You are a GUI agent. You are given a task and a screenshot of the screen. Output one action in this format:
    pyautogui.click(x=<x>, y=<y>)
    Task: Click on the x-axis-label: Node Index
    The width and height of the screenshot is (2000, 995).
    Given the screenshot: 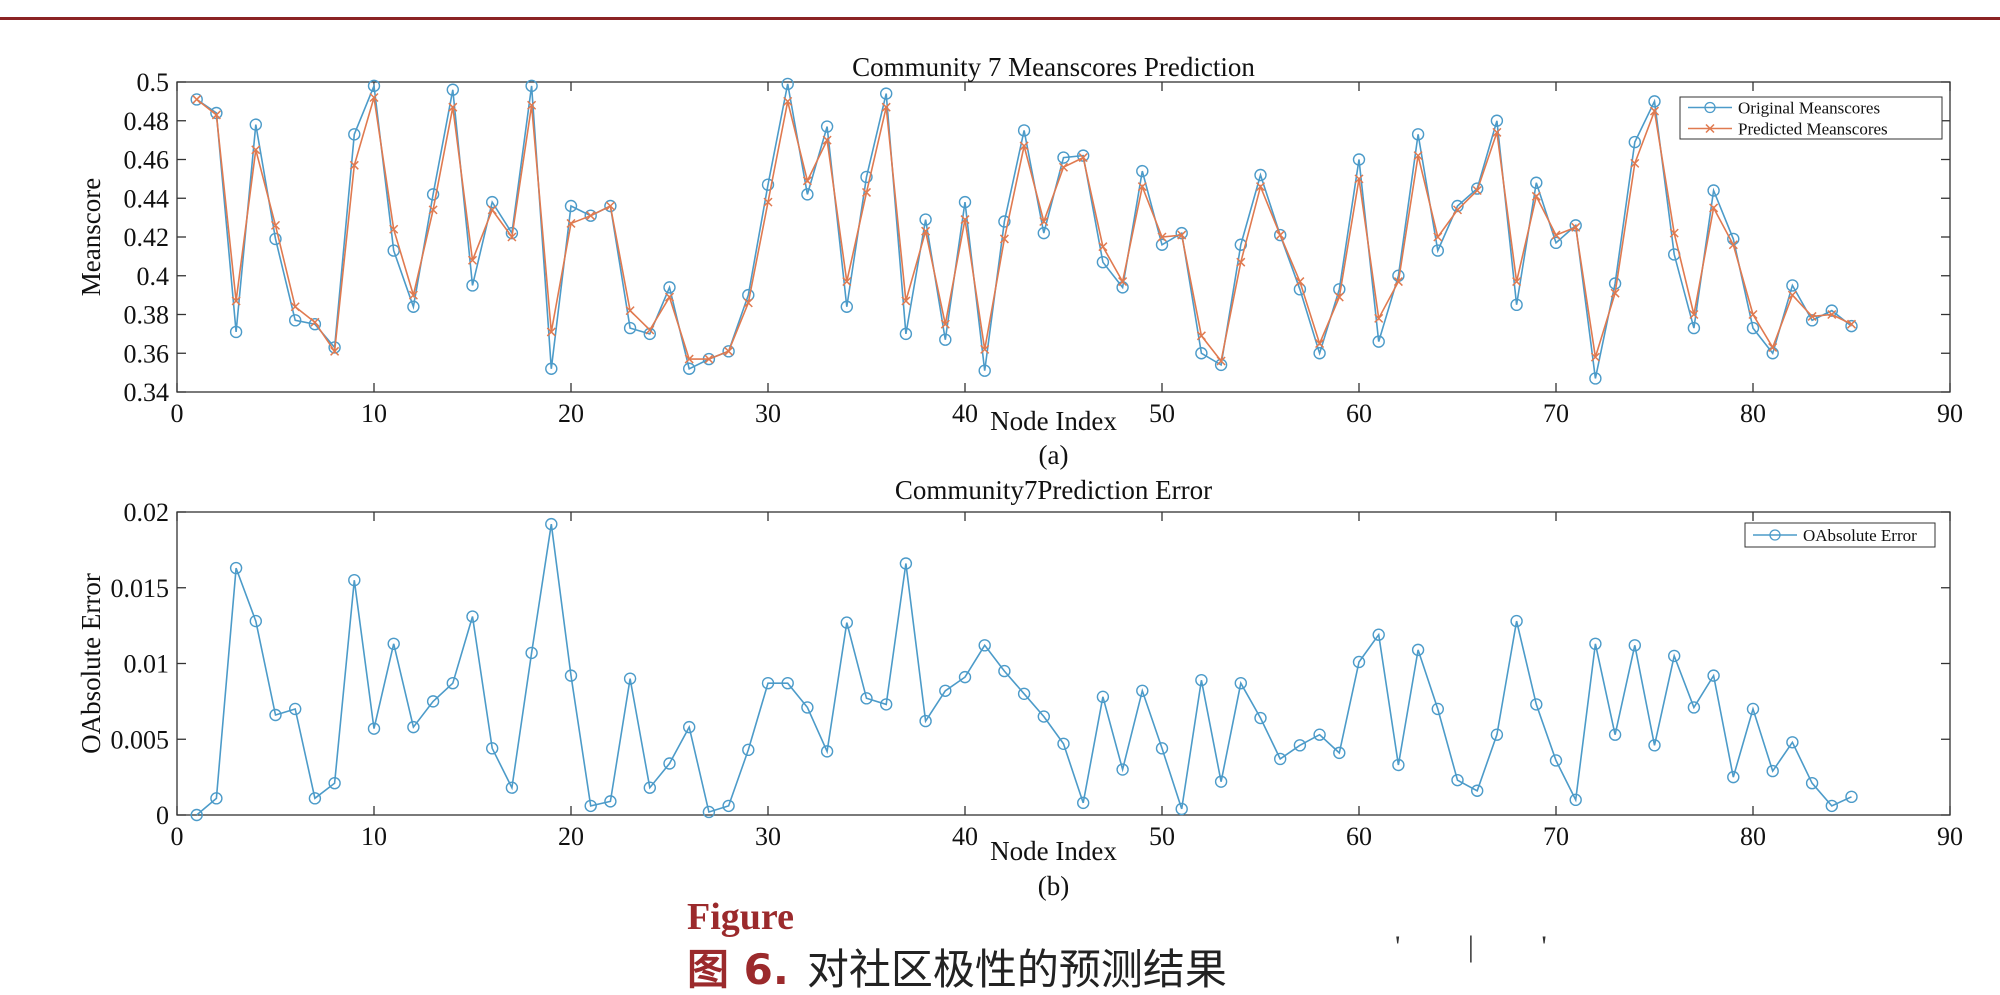 What is the action you would take?
    pyautogui.click(x=1053, y=421)
    